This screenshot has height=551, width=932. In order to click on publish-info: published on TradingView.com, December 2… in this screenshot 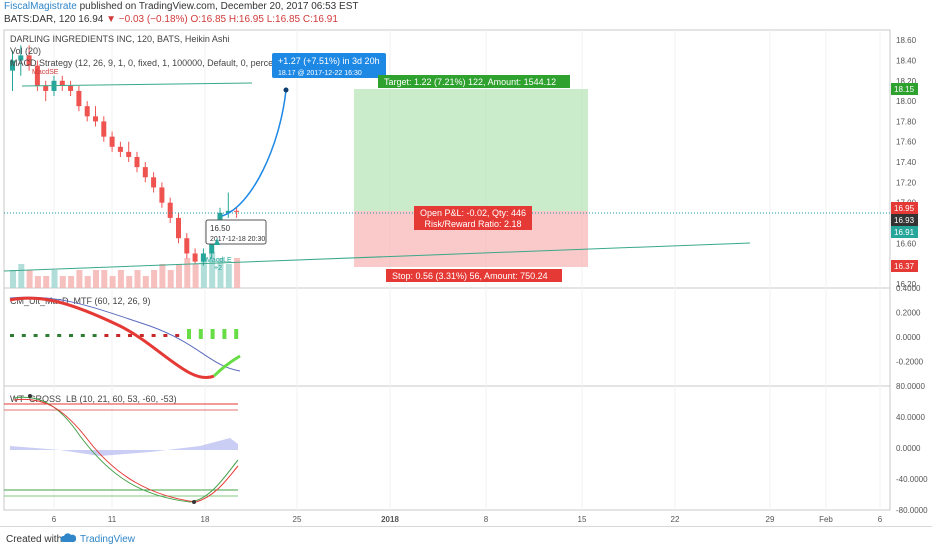, I will do `click(219, 6)`.